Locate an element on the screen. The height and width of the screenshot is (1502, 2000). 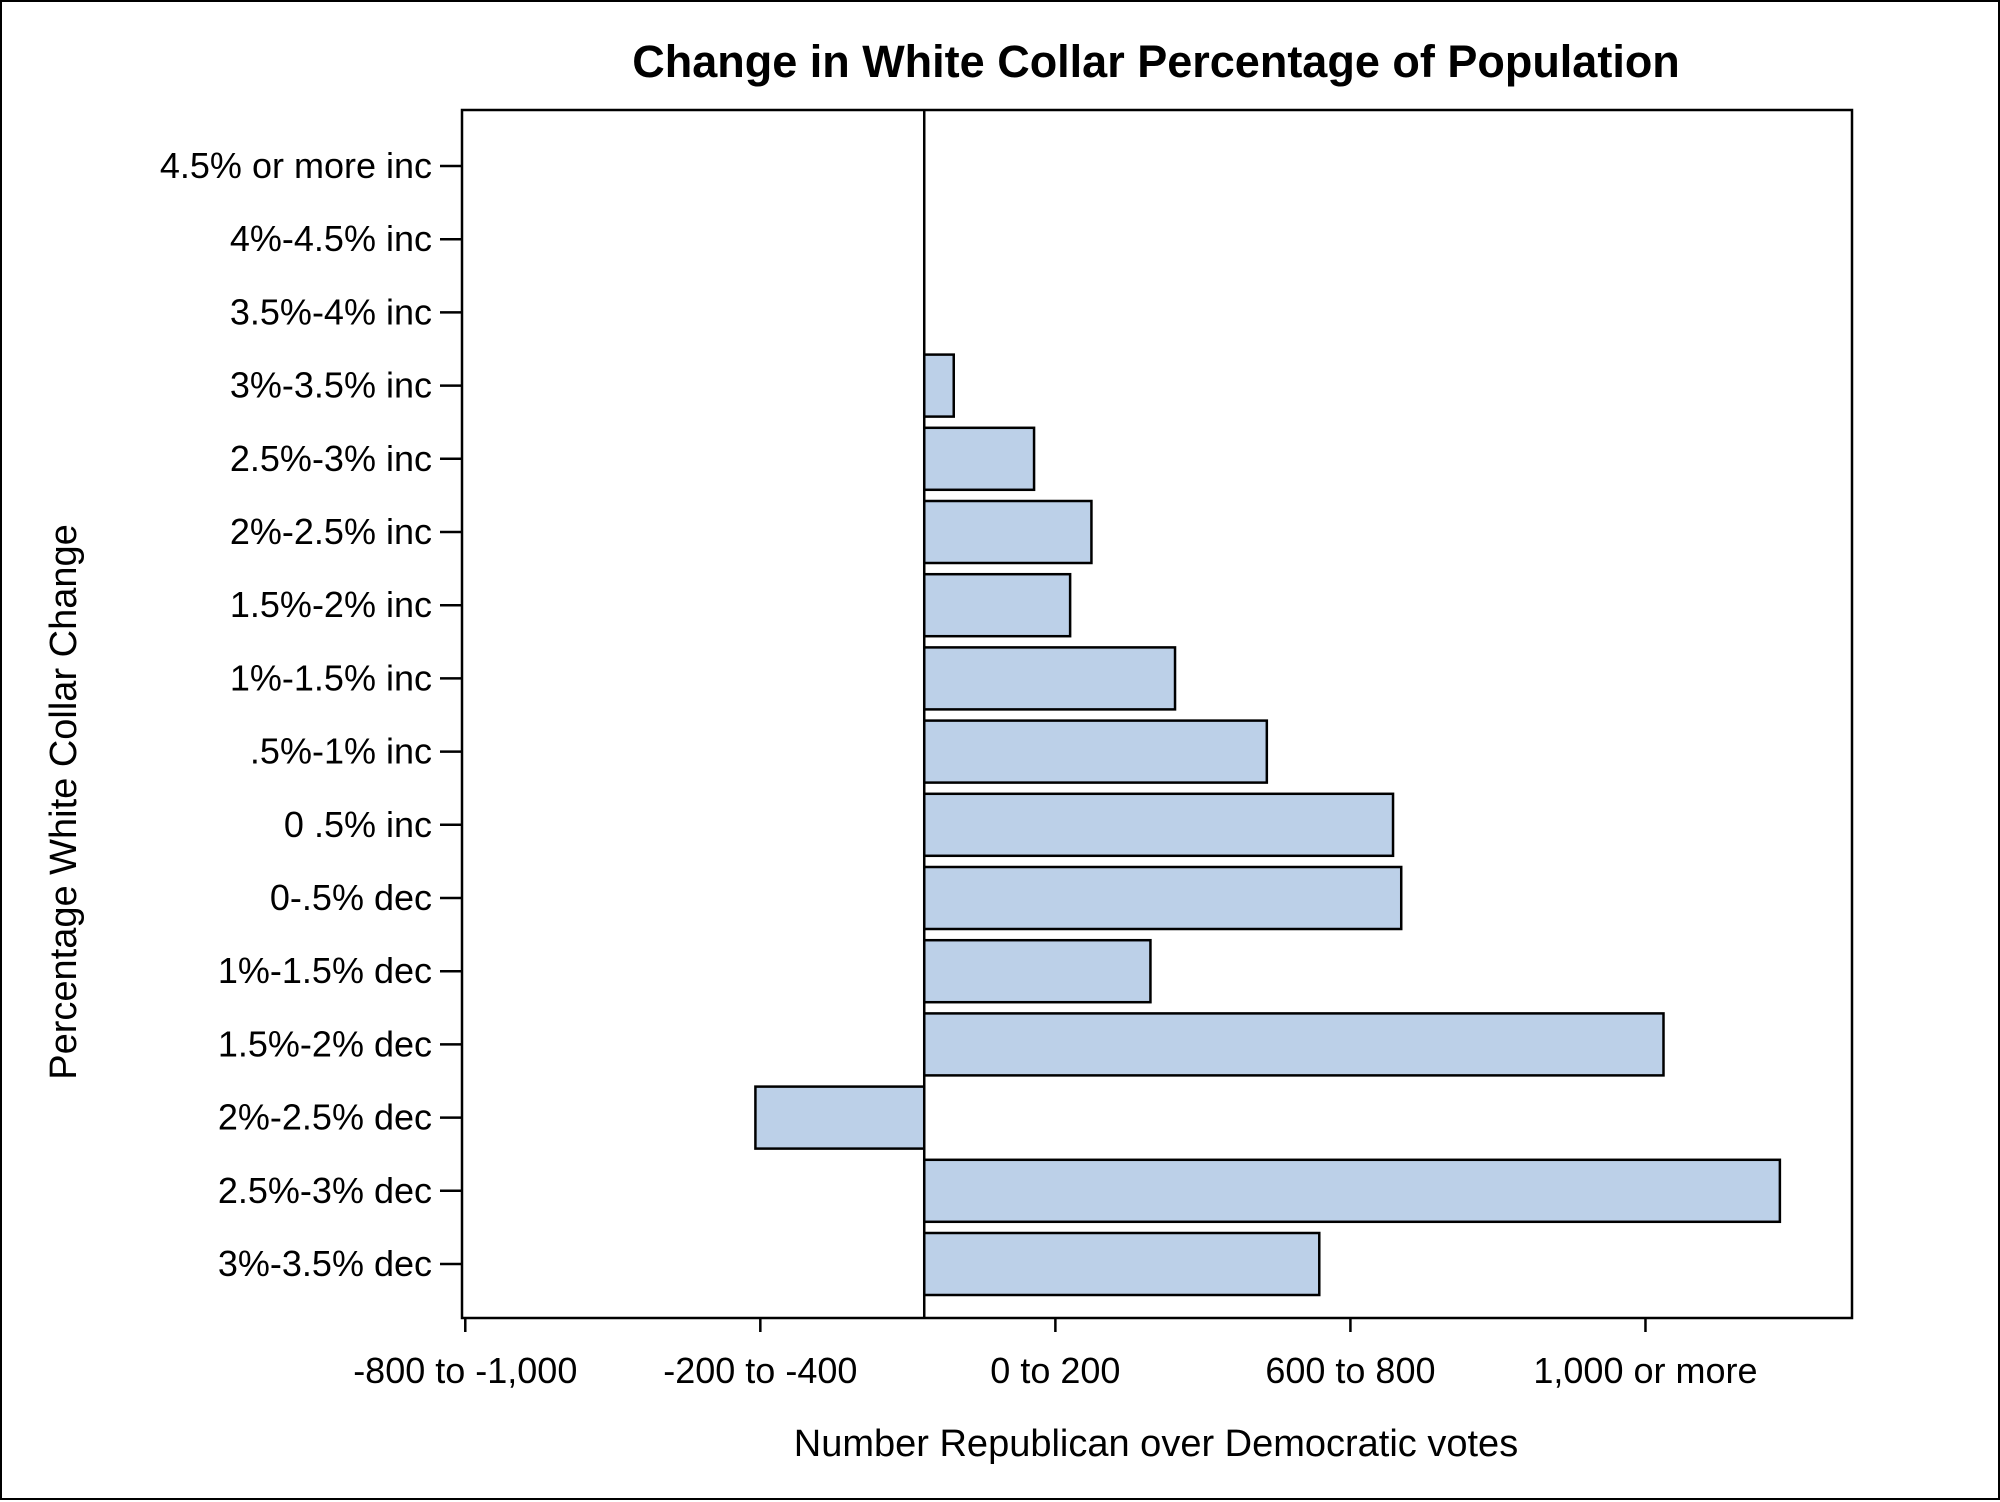
x-axis-title: Number Republican over Democratic votes is located at coordinates (1156, 1444).